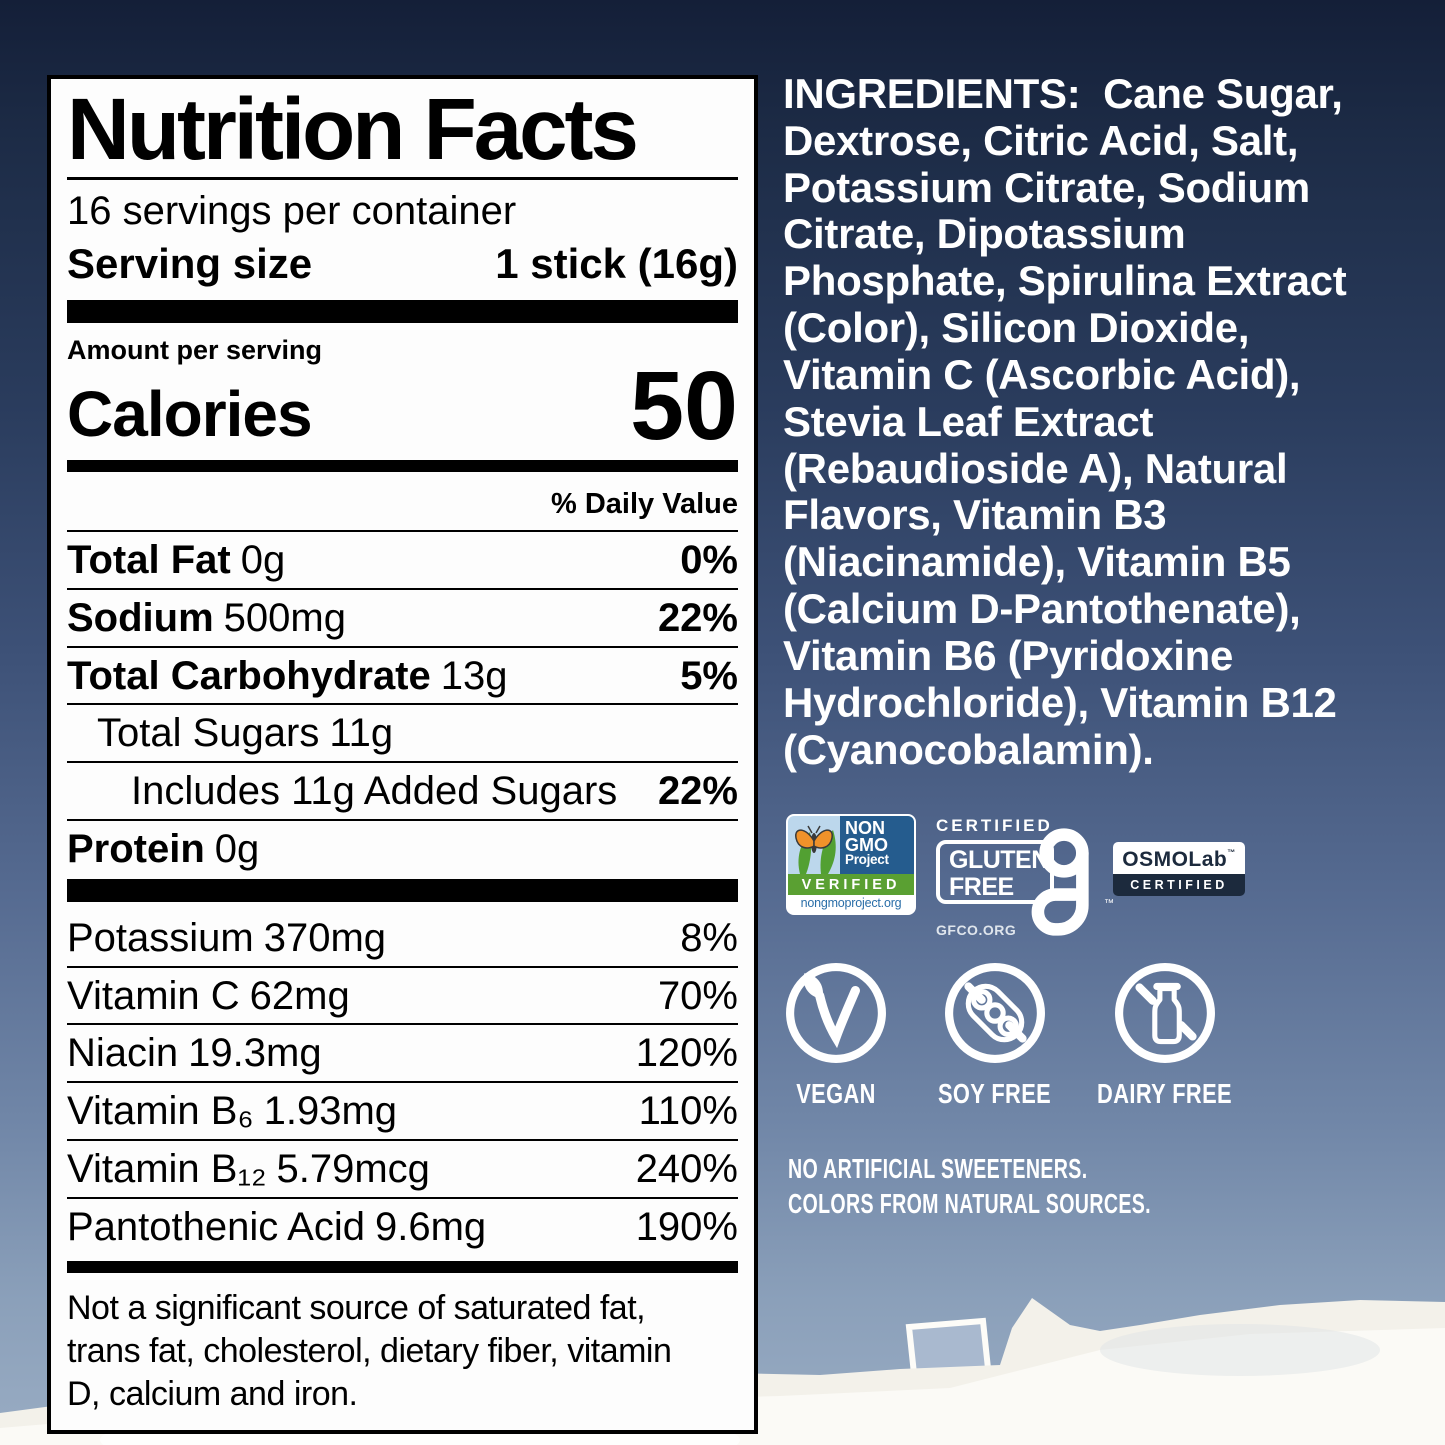  What do you see at coordinates (237, 848) in the screenshot?
I see `nutrient-amount: 0g` at bounding box center [237, 848].